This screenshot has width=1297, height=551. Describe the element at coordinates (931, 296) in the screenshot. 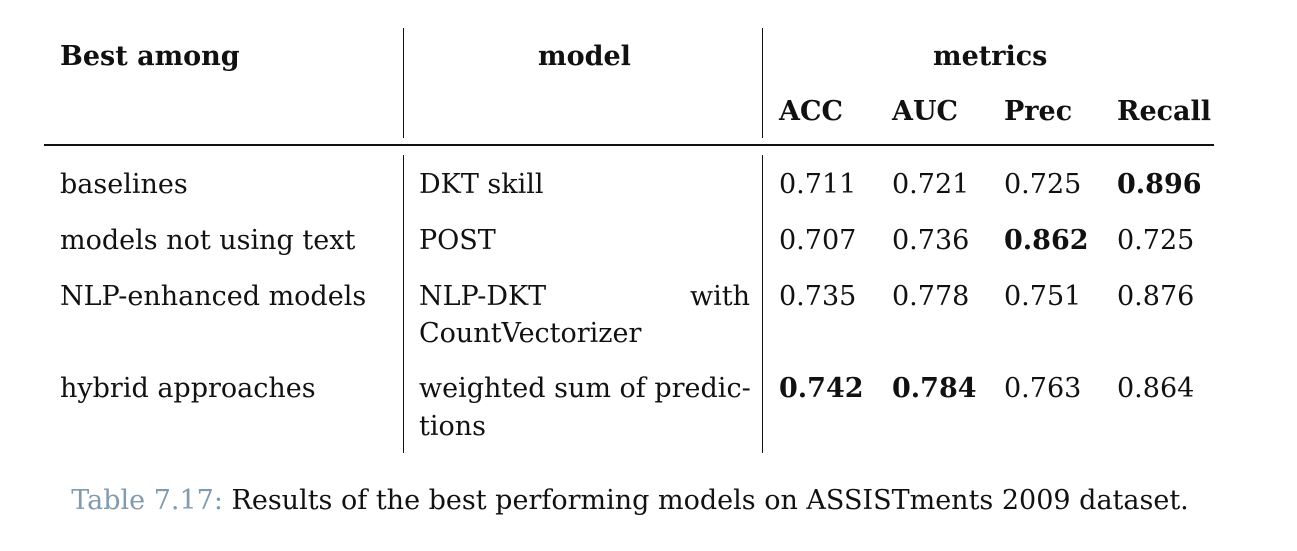

I see `cell-auc: 0.778` at that location.